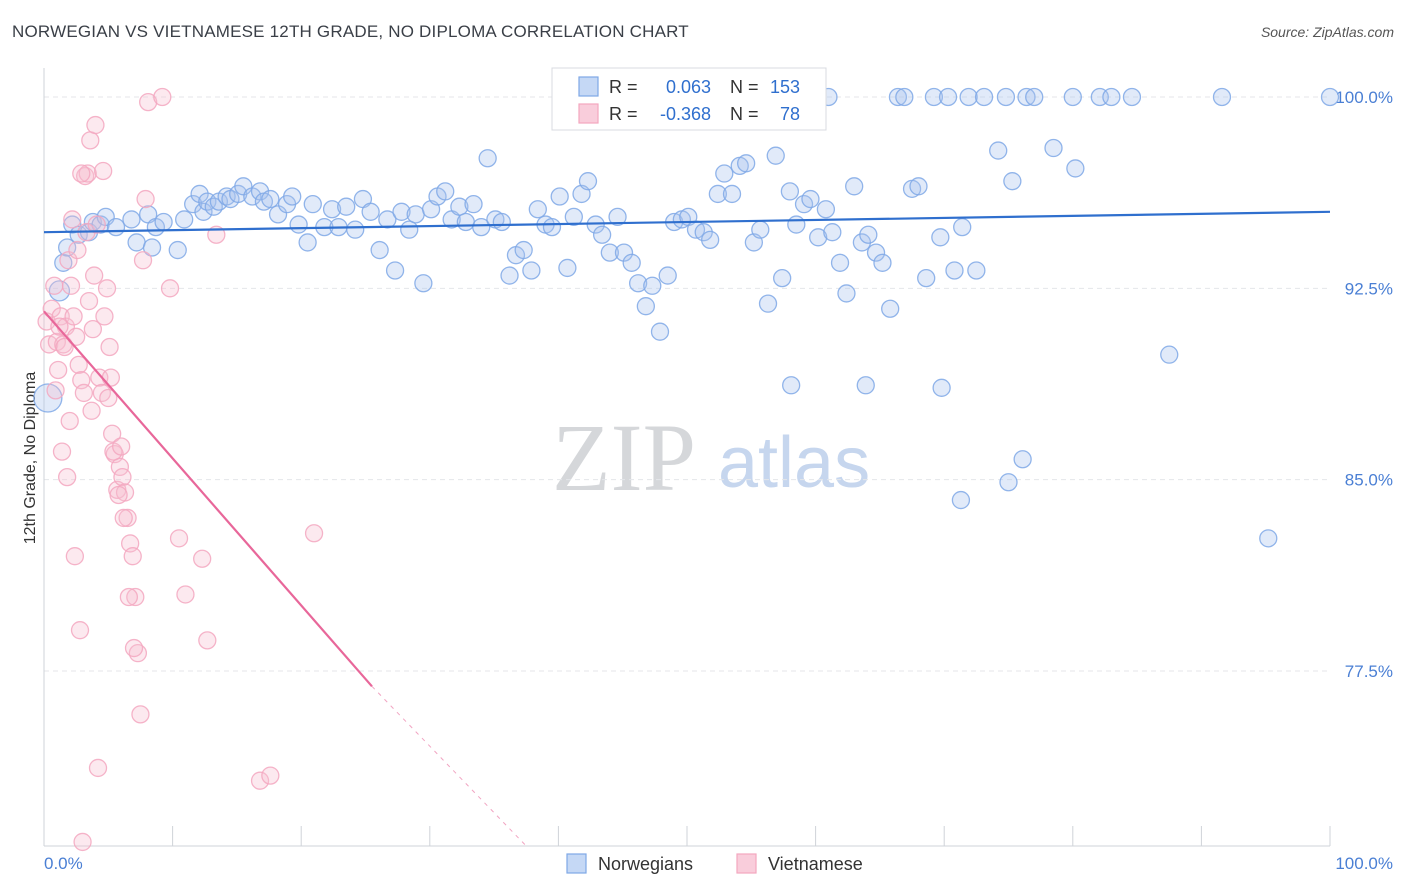 The height and width of the screenshot is (892, 1406). I want to click on series-legend-swatch-vietnamese, so click(746, 863).